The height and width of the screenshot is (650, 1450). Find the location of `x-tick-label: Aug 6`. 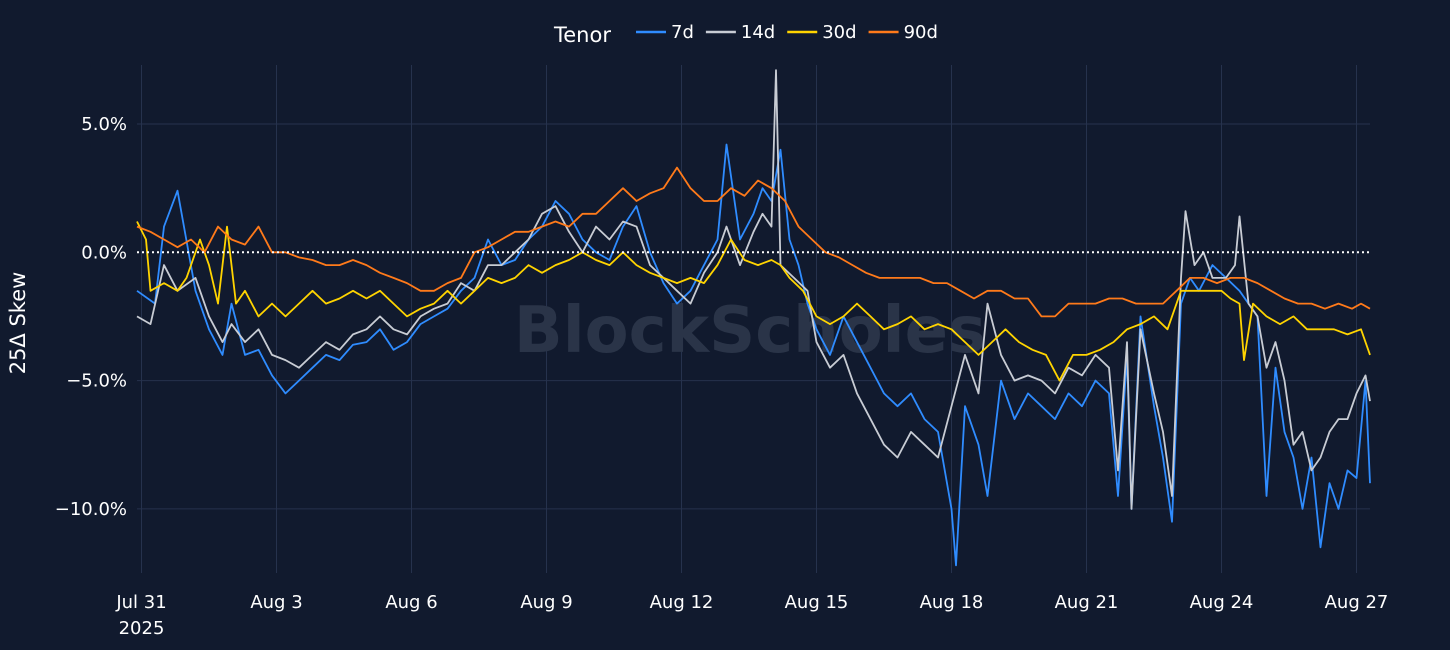

x-tick-label: Aug 6 is located at coordinates (411, 602).